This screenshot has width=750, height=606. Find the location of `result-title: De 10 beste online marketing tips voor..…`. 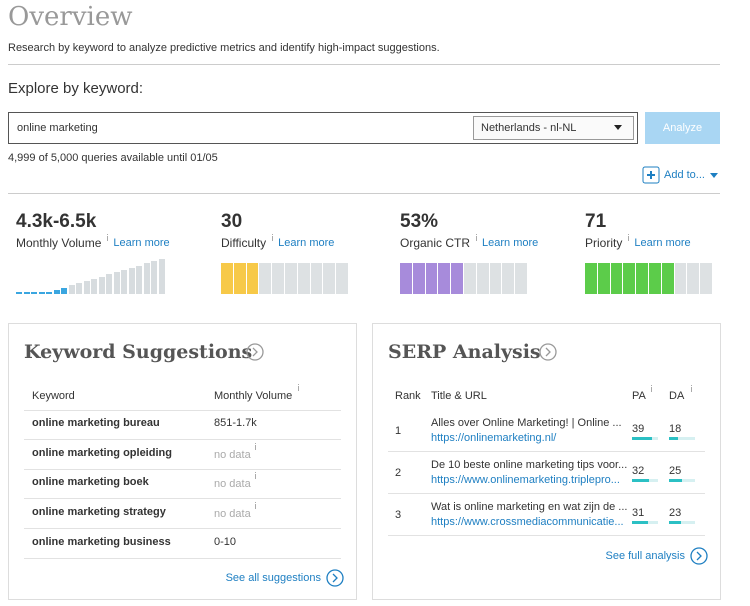

result-title: De 10 beste online marketing tips voor..… is located at coordinates (529, 465).